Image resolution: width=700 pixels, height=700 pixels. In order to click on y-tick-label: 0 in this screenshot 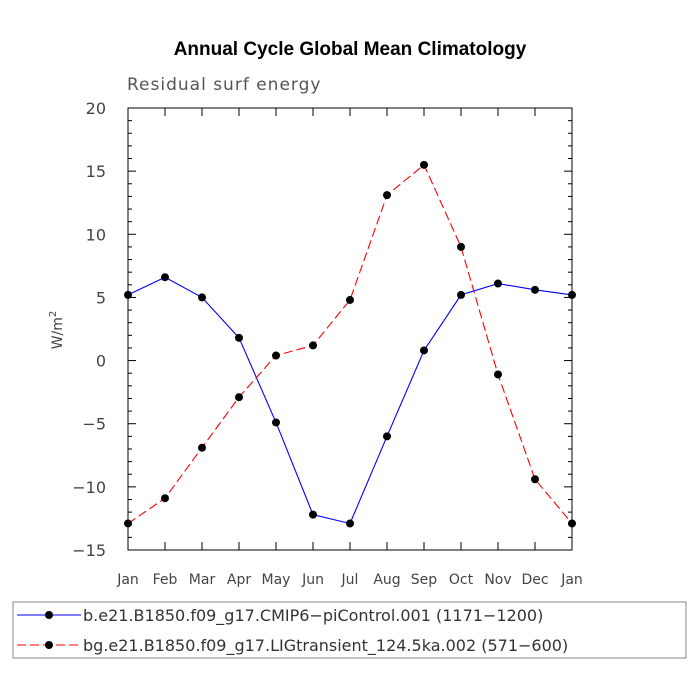, I will do `click(101, 361)`.